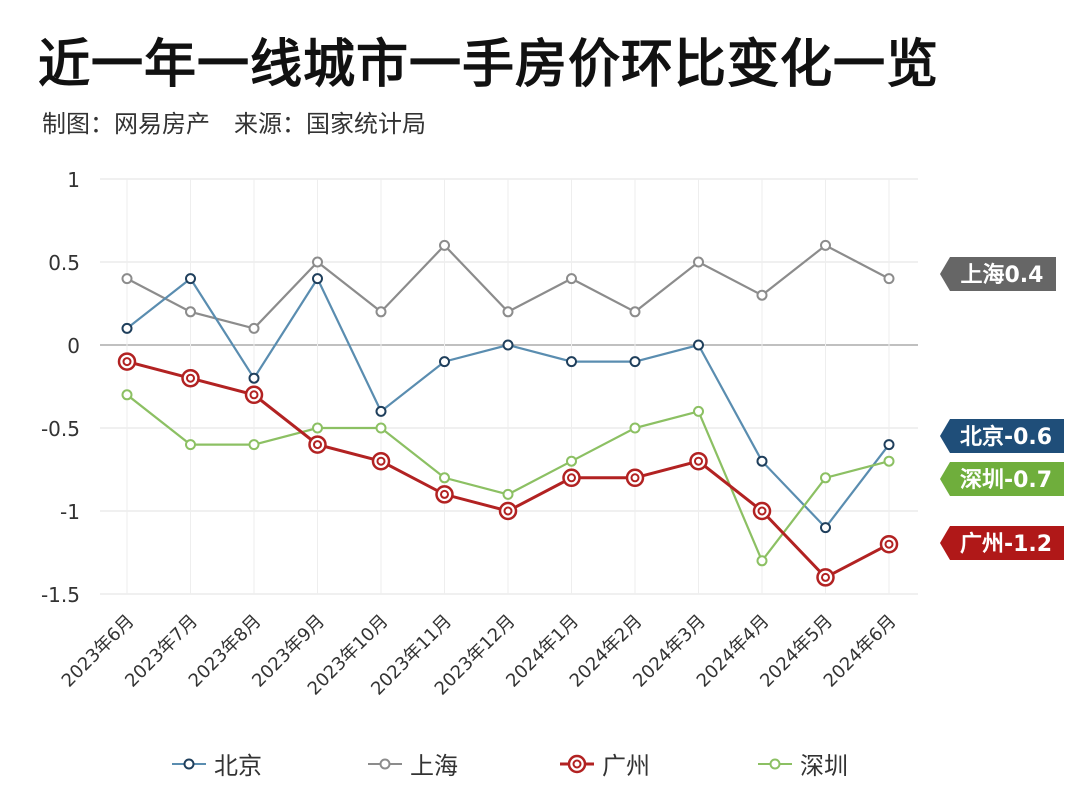  Describe the element at coordinates (60, 429) in the screenshot. I see `y-tick-label: -0.5` at that location.